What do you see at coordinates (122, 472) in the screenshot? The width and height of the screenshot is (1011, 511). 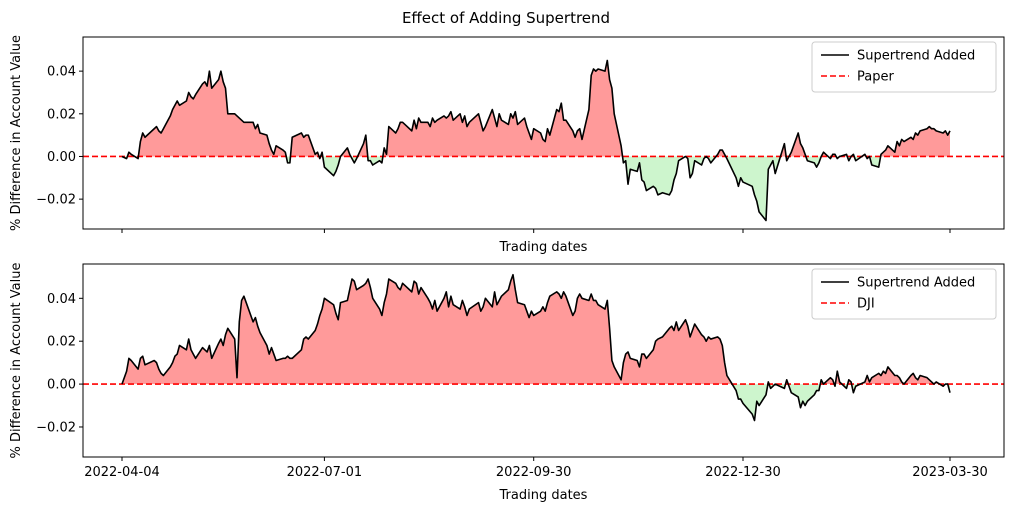 I see `x-tick-label: 2022-04-04` at bounding box center [122, 472].